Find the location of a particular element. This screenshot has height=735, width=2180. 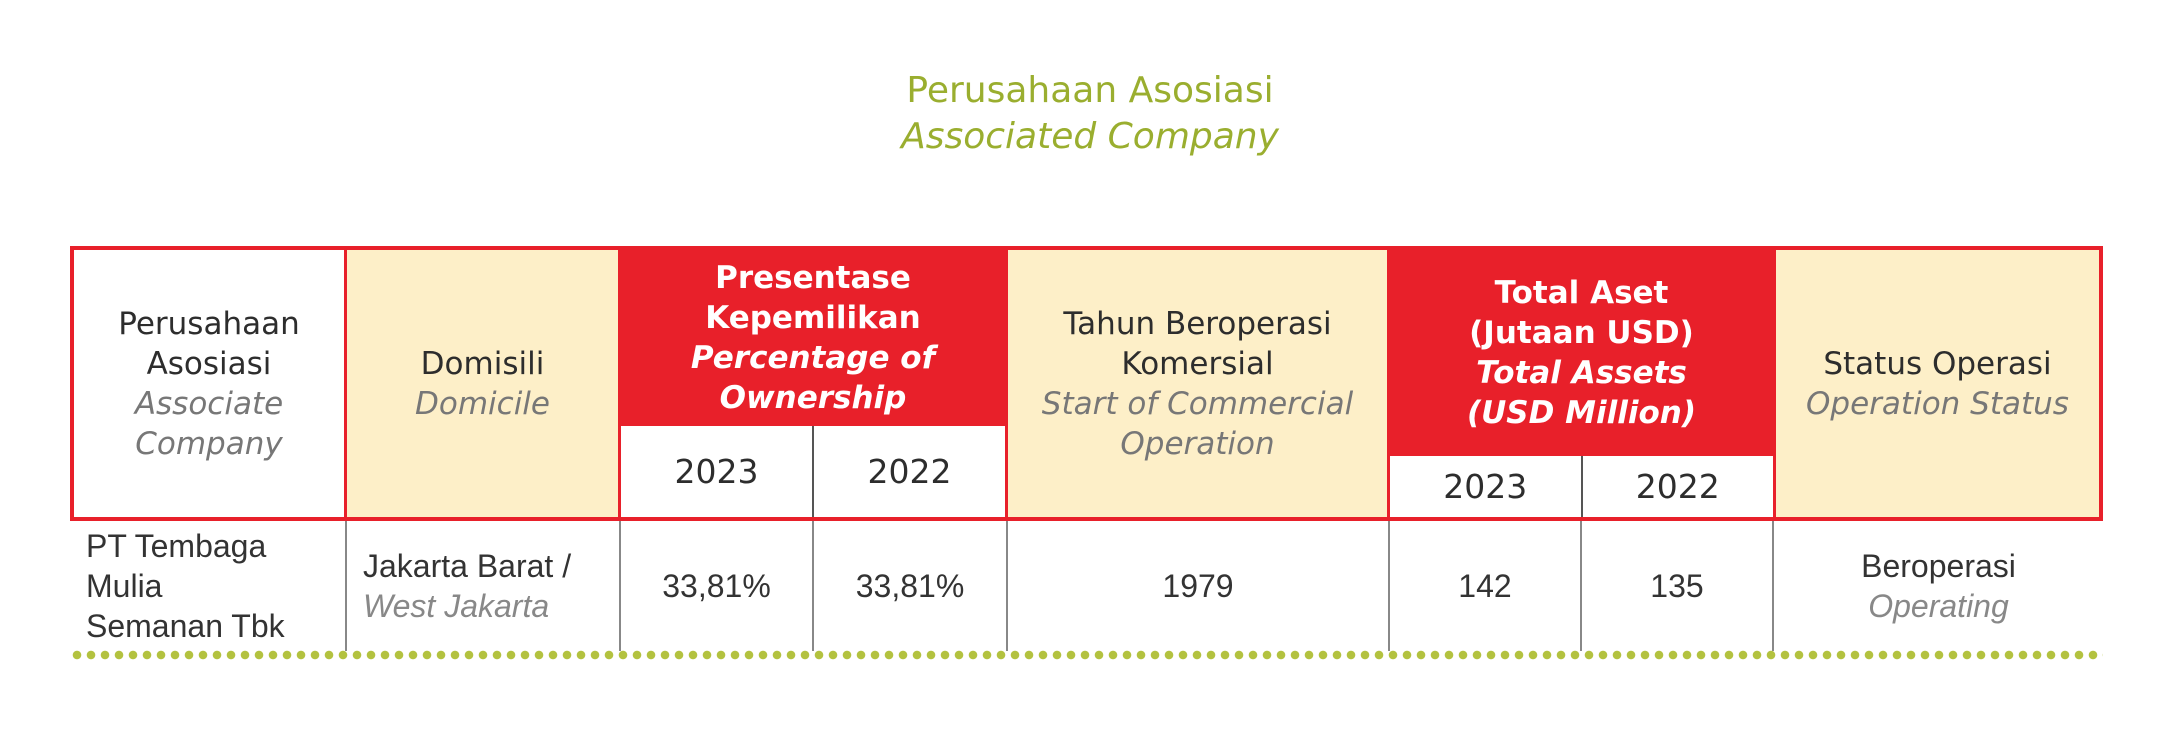

cell-start-year-value: 1979 is located at coordinates (1198, 586).